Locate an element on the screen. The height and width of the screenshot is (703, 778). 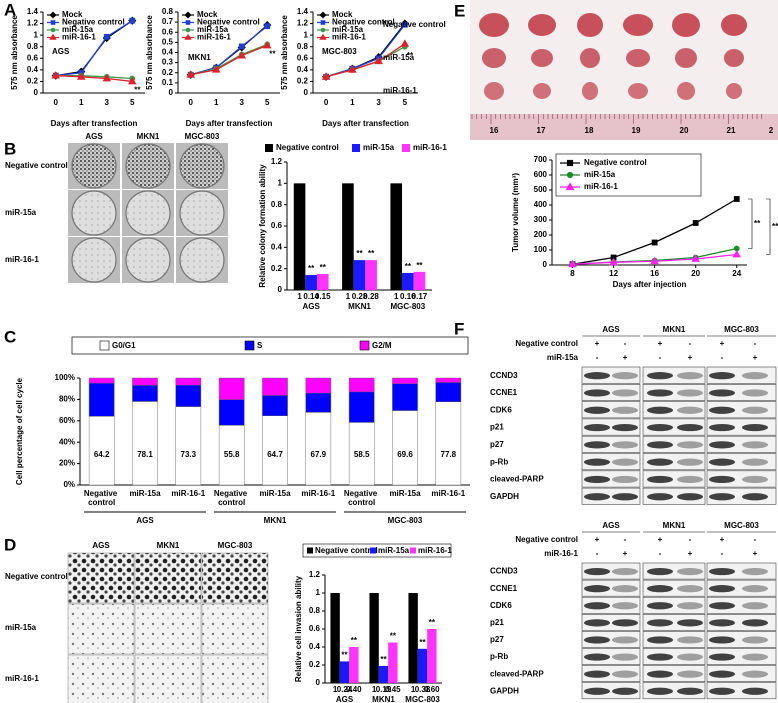
series-line is located at coordinates (229, 60).